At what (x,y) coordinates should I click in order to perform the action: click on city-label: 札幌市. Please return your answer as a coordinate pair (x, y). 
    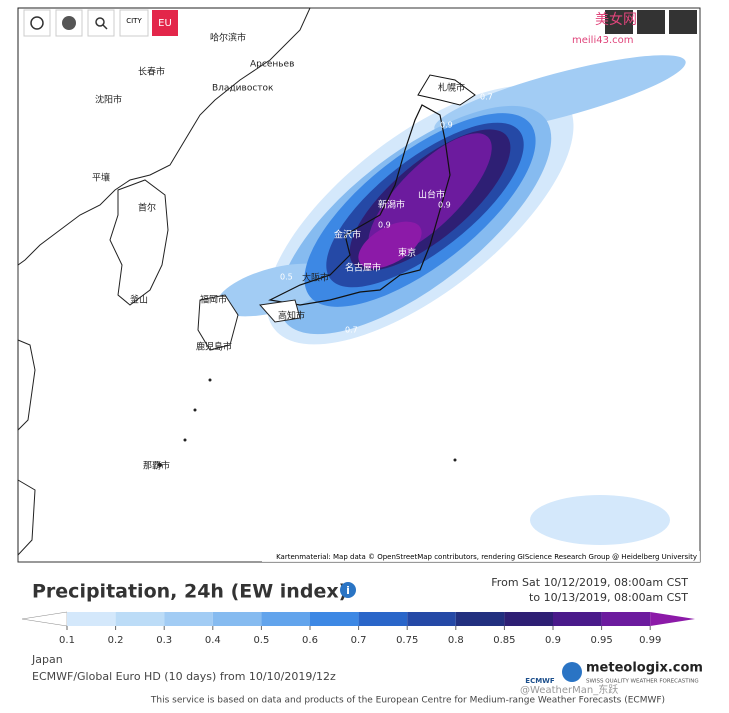
    Looking at the image, I should click on (451, 88).